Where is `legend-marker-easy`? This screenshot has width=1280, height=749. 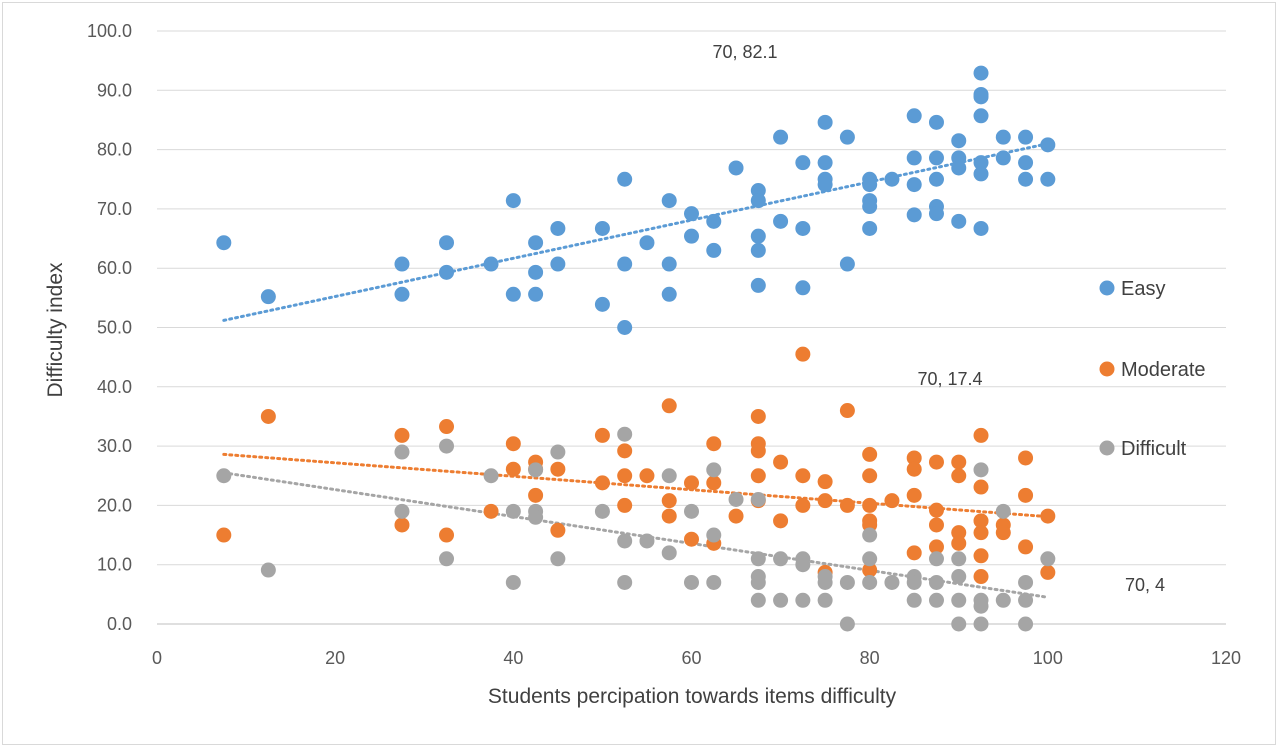
legend-marker-easy is located at coordinates (1107, 288).